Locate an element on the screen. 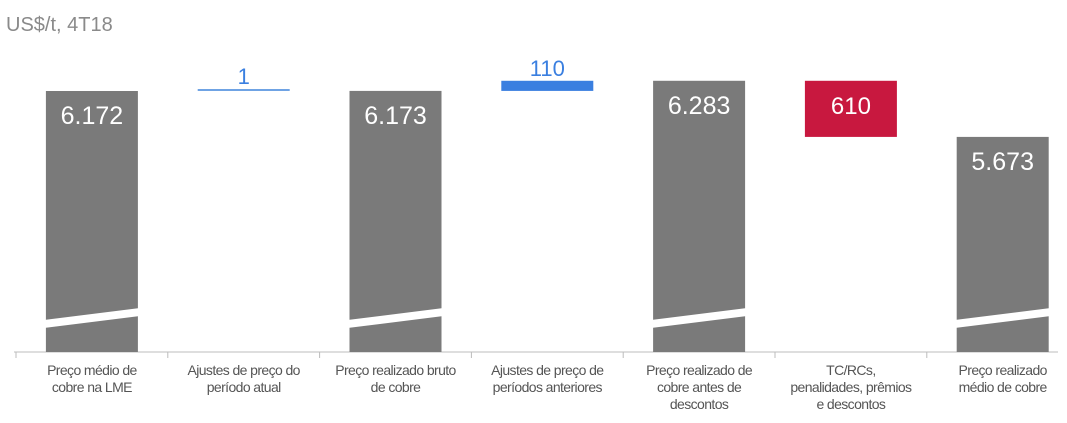 This screenshot has height=423, width=1067. bar-value-label: 6.173 is located at coordinates (395, 116).